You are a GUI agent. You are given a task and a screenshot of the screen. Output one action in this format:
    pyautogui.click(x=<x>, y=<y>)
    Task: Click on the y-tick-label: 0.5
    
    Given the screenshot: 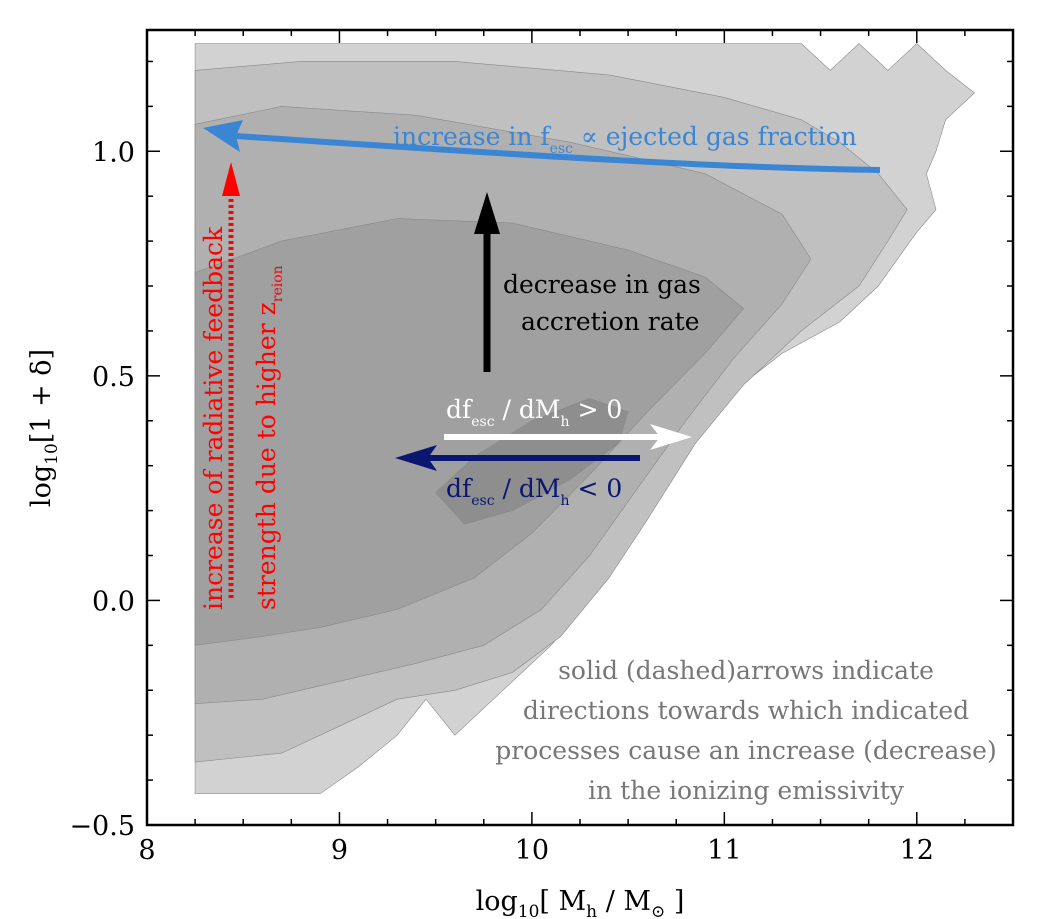 What is the action you would take?
    pyautogui.click(x=113, y=377)
    